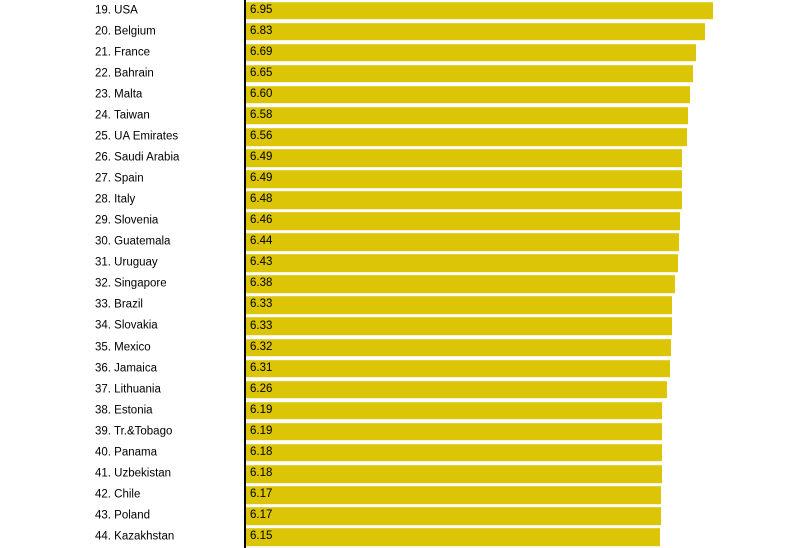 This screenshot has width=792, height=548. What do you see at coordinates (119, 94) in the screenshot?
I see `country-label: 23. Malta` at bounding box center [119, 94].